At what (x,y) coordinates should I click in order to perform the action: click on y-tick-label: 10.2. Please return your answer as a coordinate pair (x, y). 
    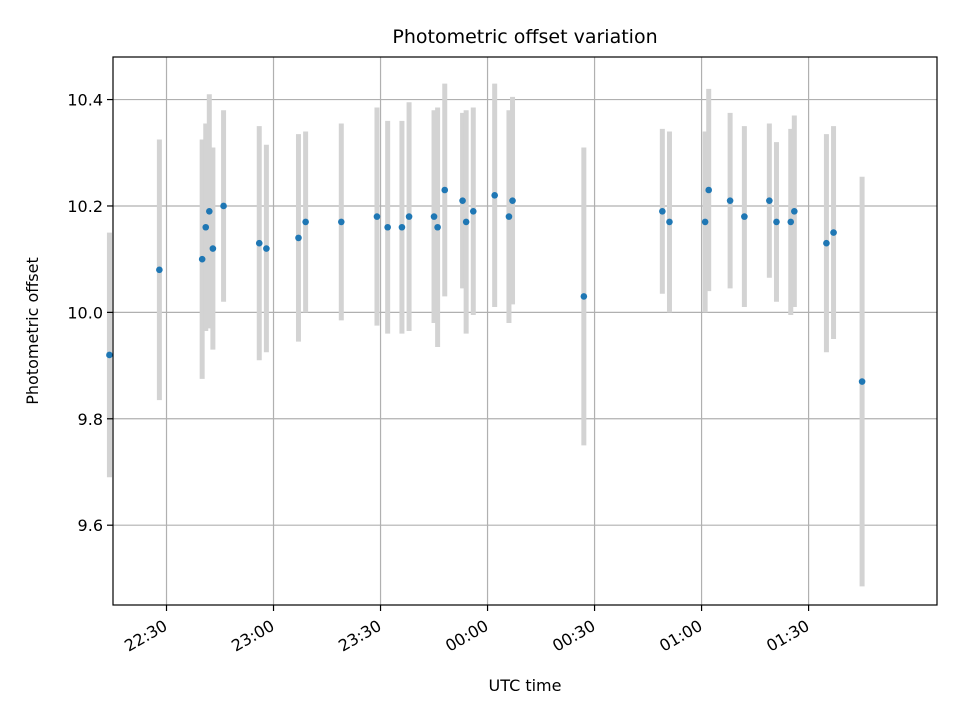
    Looking at the image, I should click on (85, 206).